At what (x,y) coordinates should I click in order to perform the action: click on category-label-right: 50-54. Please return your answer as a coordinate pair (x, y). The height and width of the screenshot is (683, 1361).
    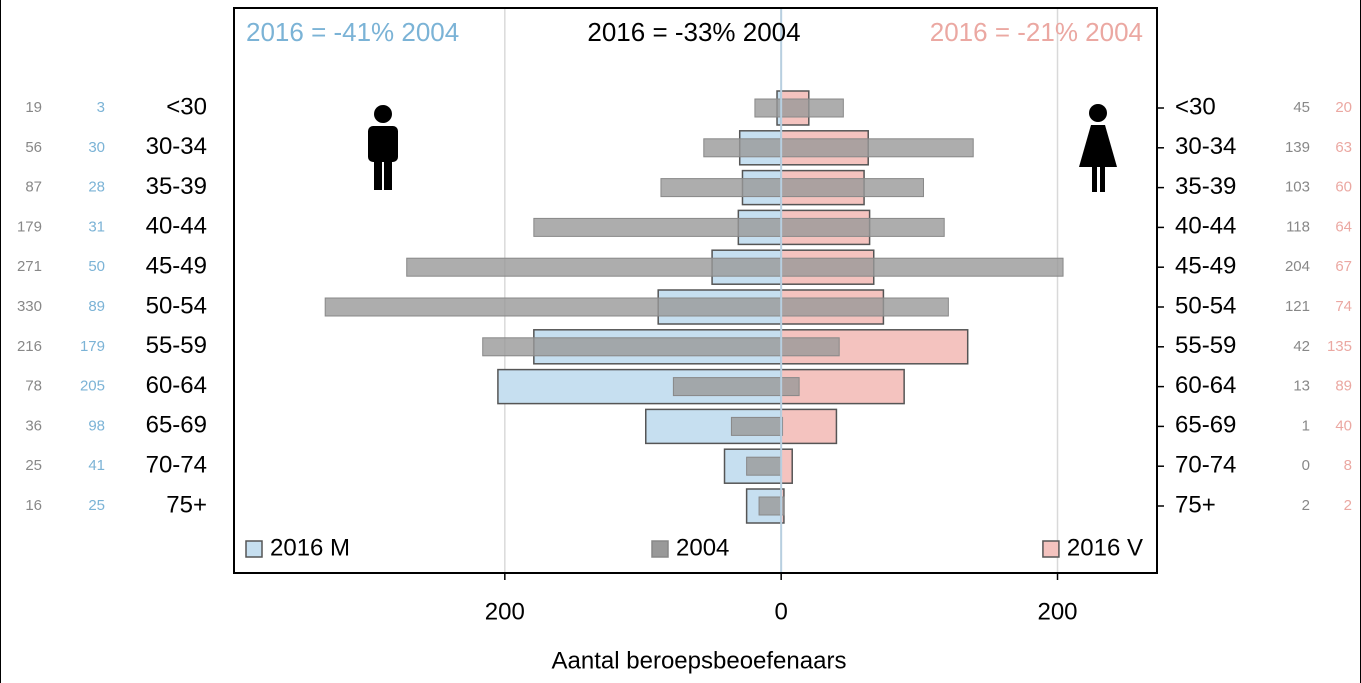
    Looking at the image, I should click on (1205, 305).